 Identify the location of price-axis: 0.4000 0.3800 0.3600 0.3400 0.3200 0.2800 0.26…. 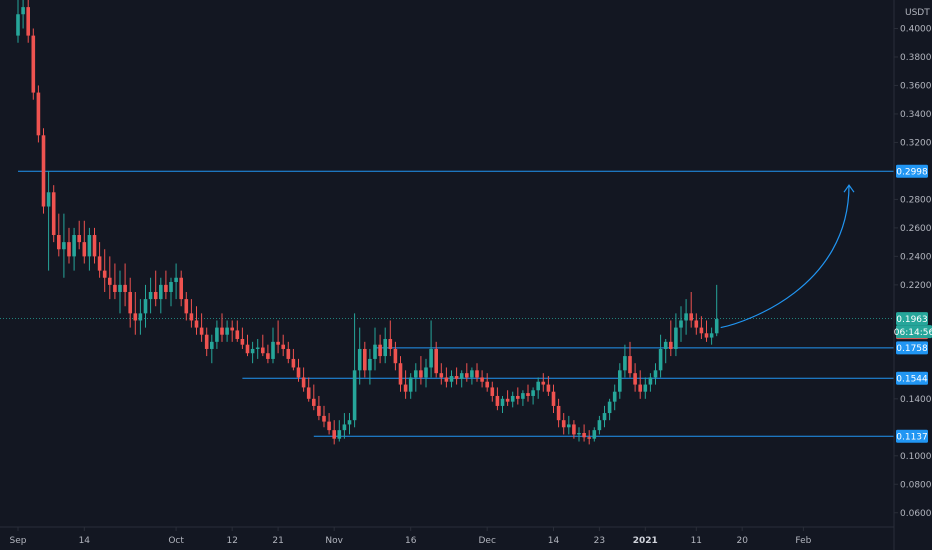
(913, 271).